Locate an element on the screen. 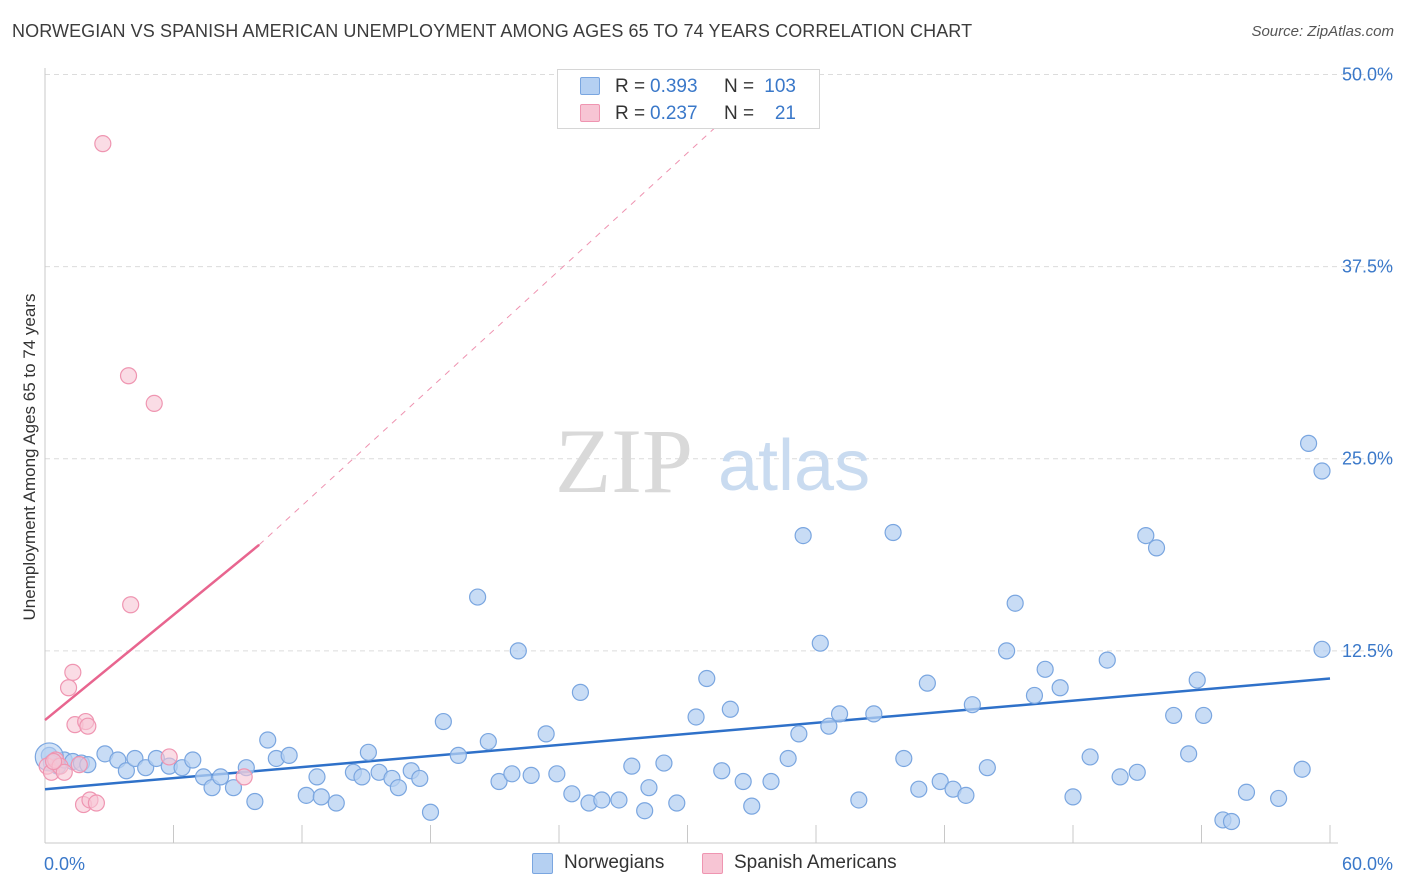  watermark-zip: ZIP is located at coordinates (624, 461).